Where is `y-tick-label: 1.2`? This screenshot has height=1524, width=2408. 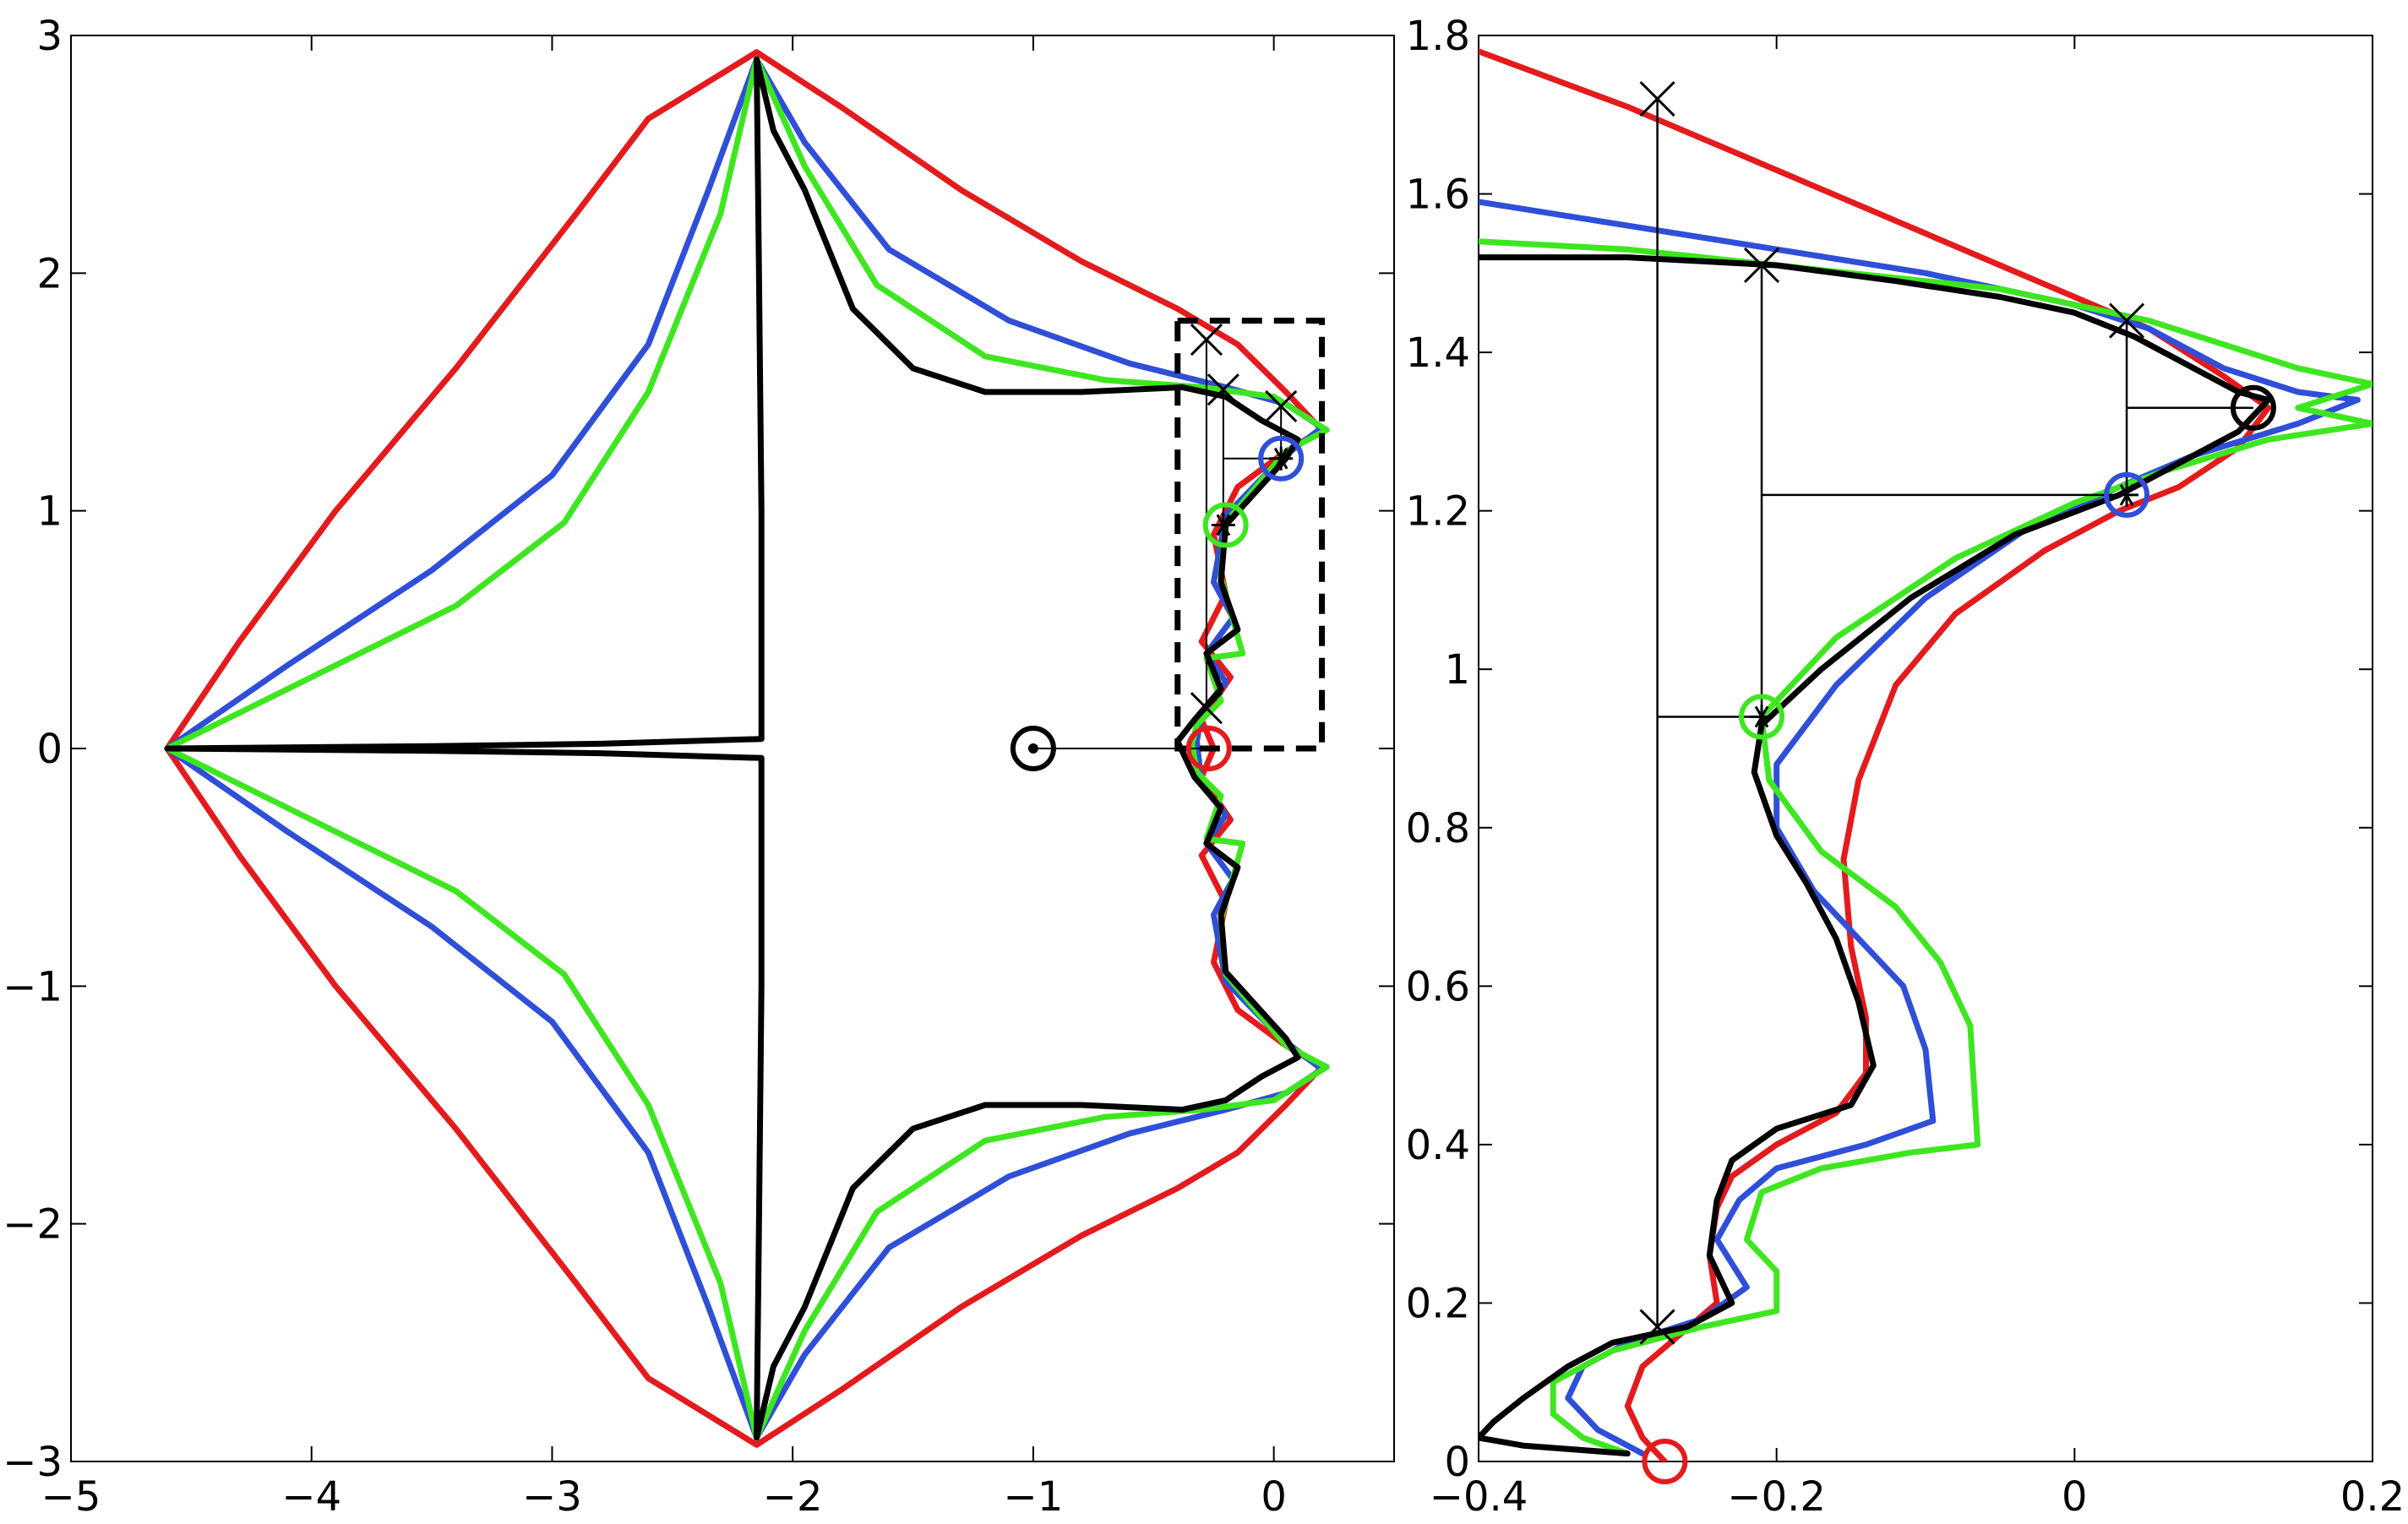
y-tick-label: 1.2 is located at coordinates (1438, 512).